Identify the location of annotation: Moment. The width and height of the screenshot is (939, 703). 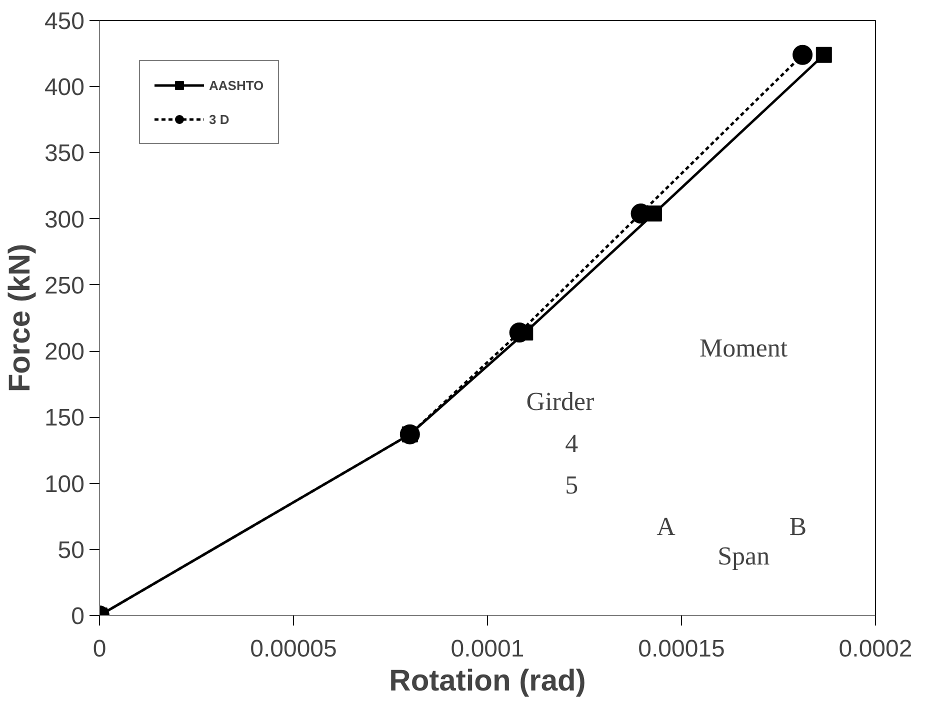
(744, 347).